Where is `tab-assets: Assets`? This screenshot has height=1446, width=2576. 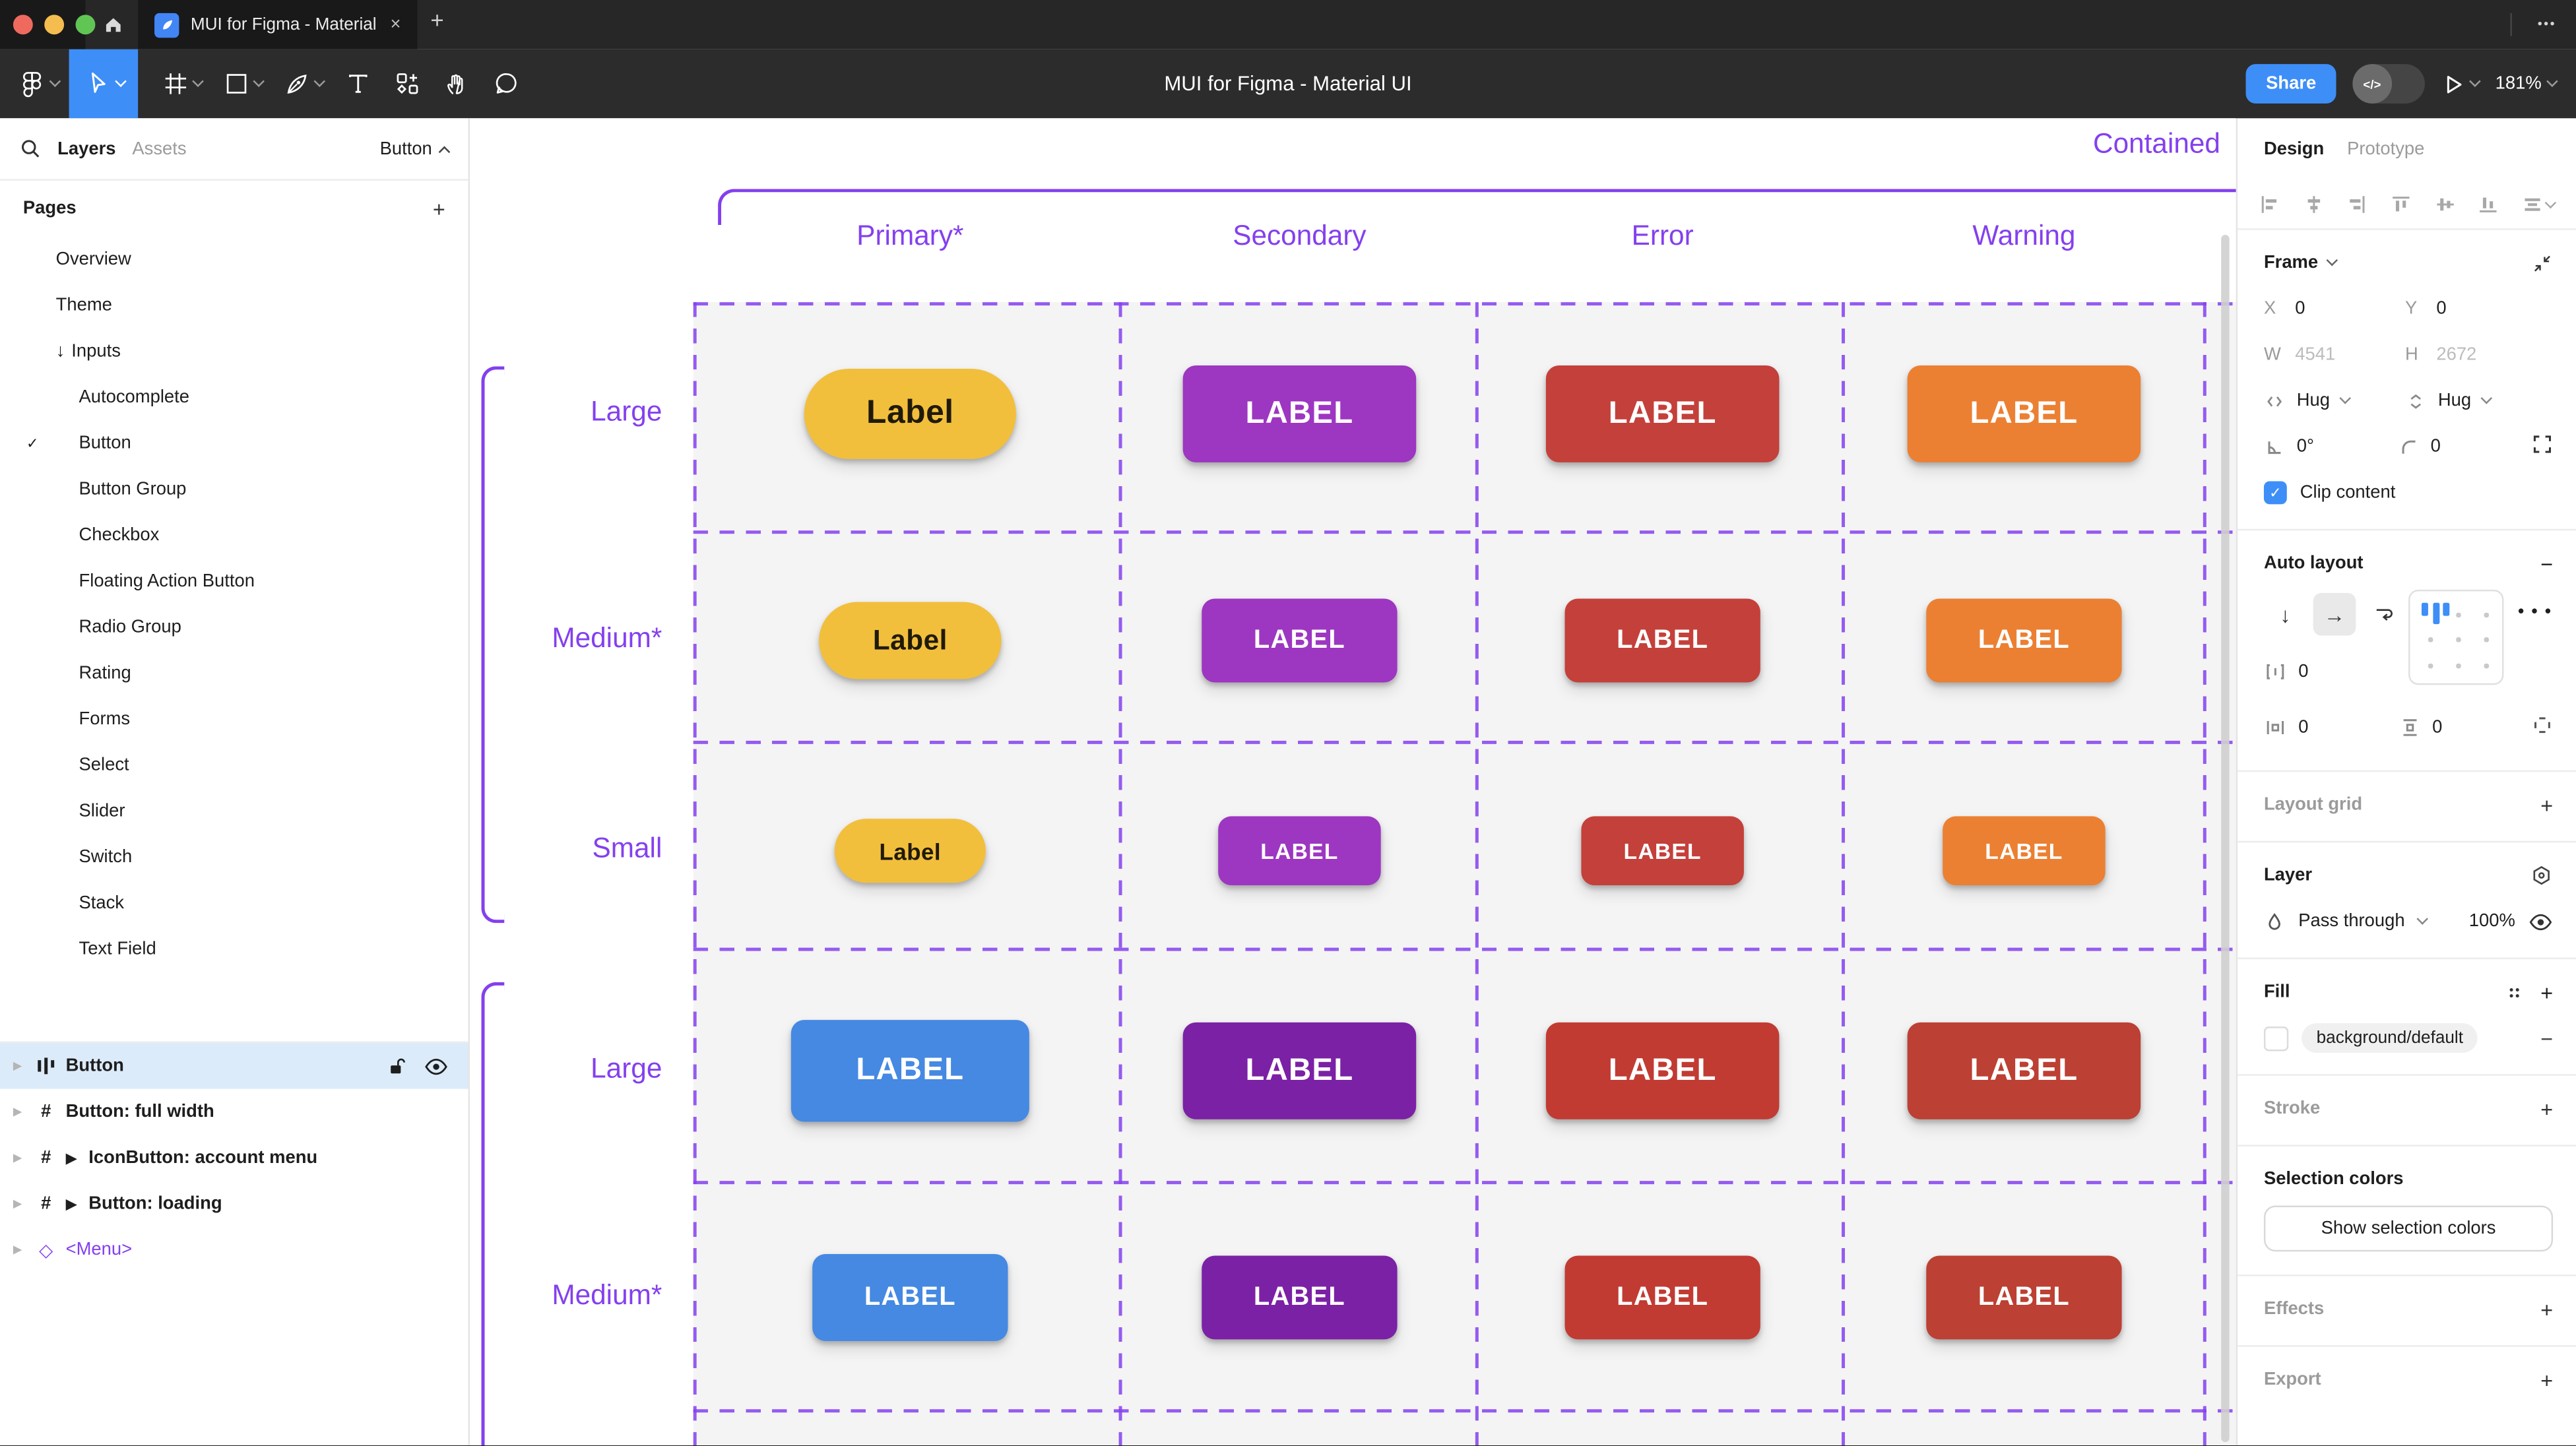
tab-assets: Assets is located at coordinates (159, 149).